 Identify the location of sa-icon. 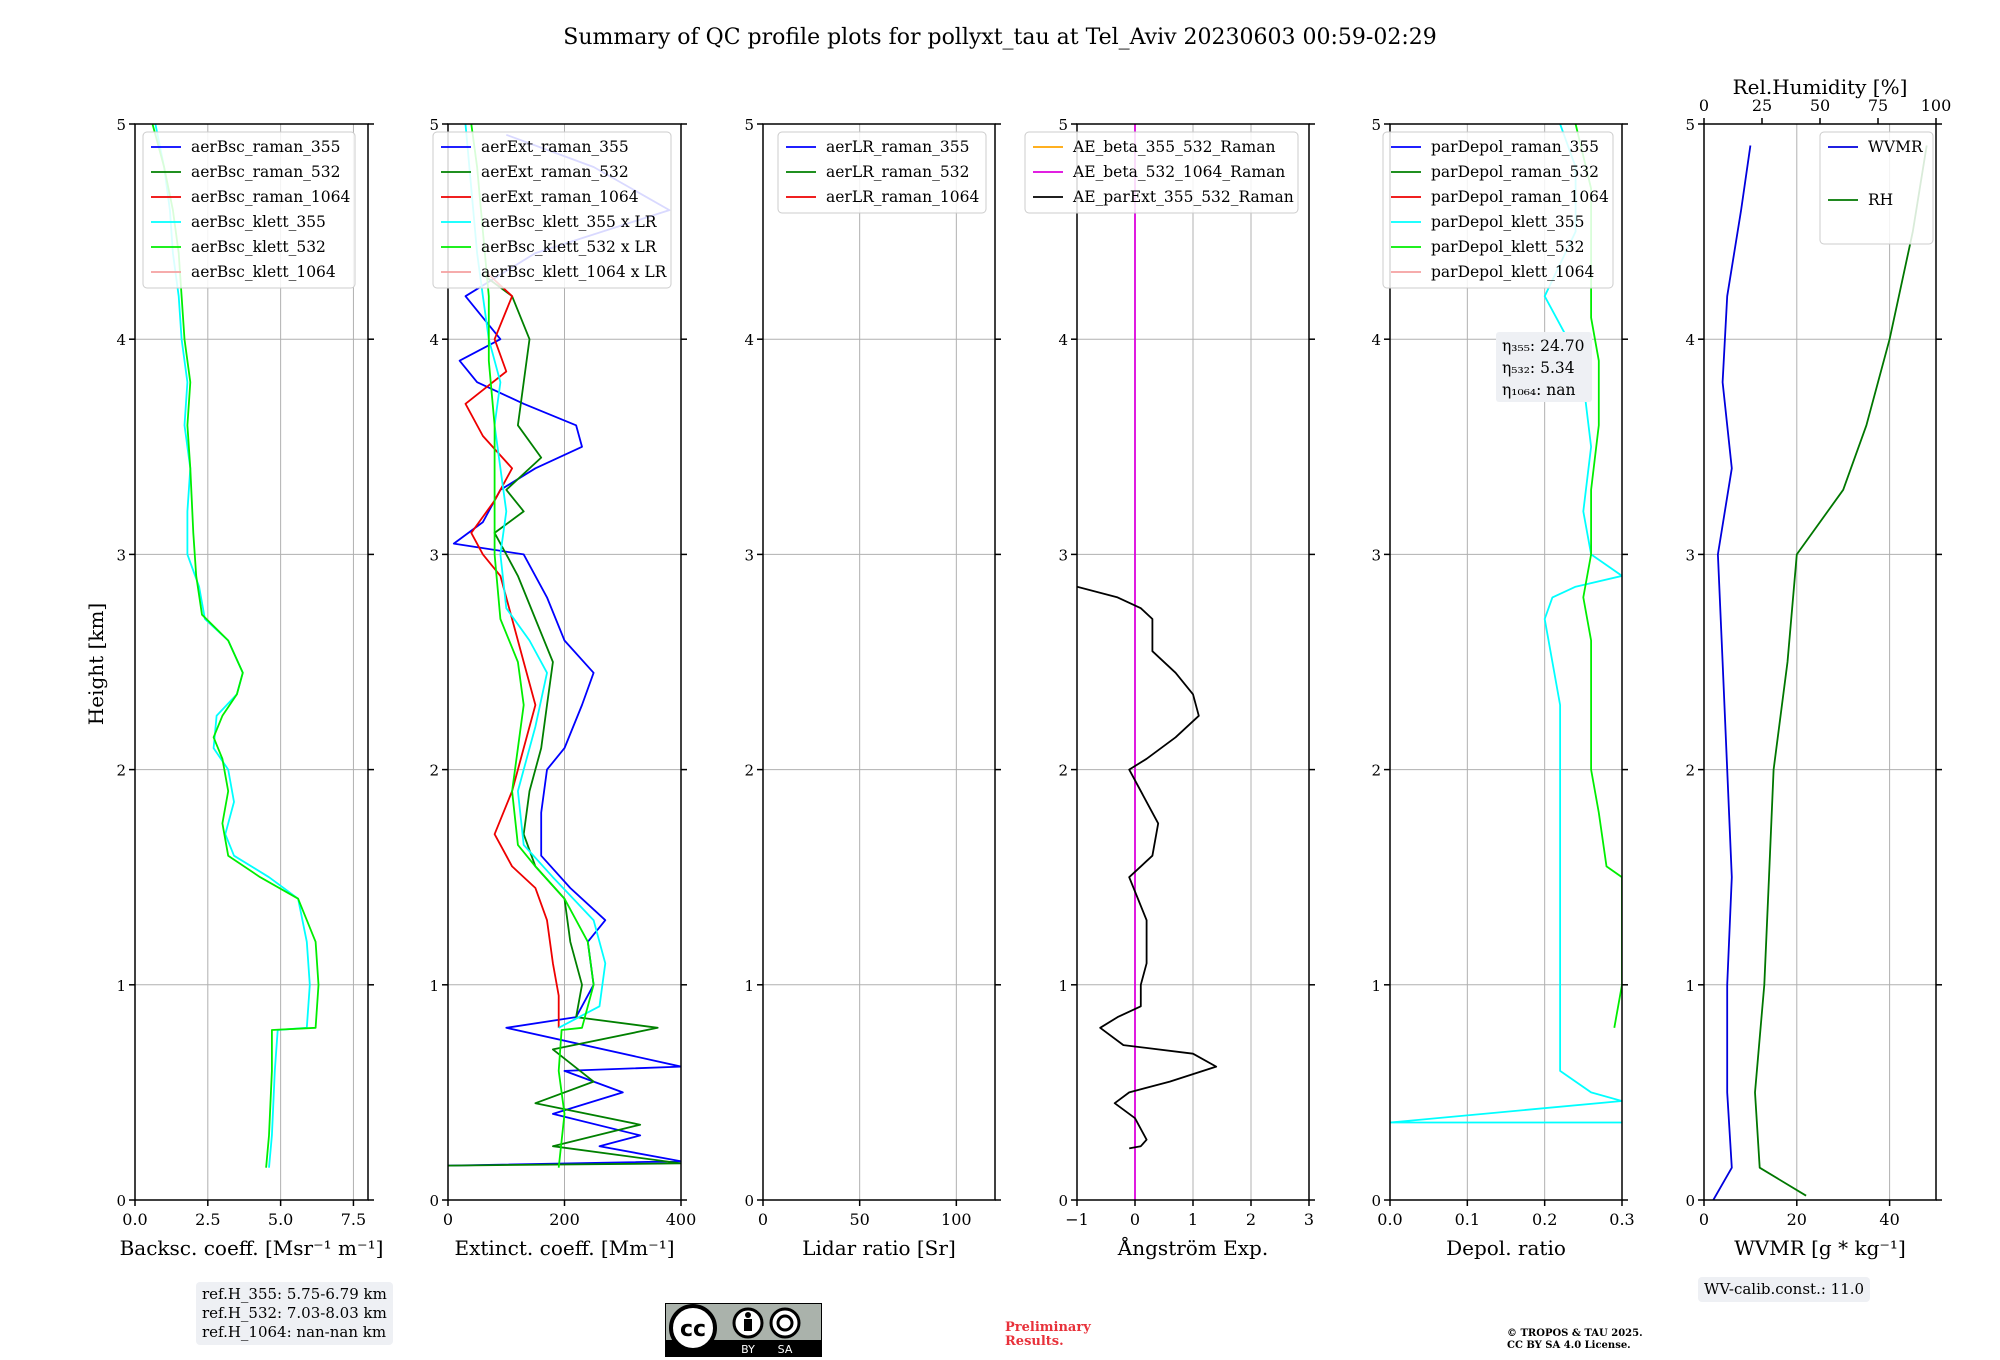
(785, 1323).